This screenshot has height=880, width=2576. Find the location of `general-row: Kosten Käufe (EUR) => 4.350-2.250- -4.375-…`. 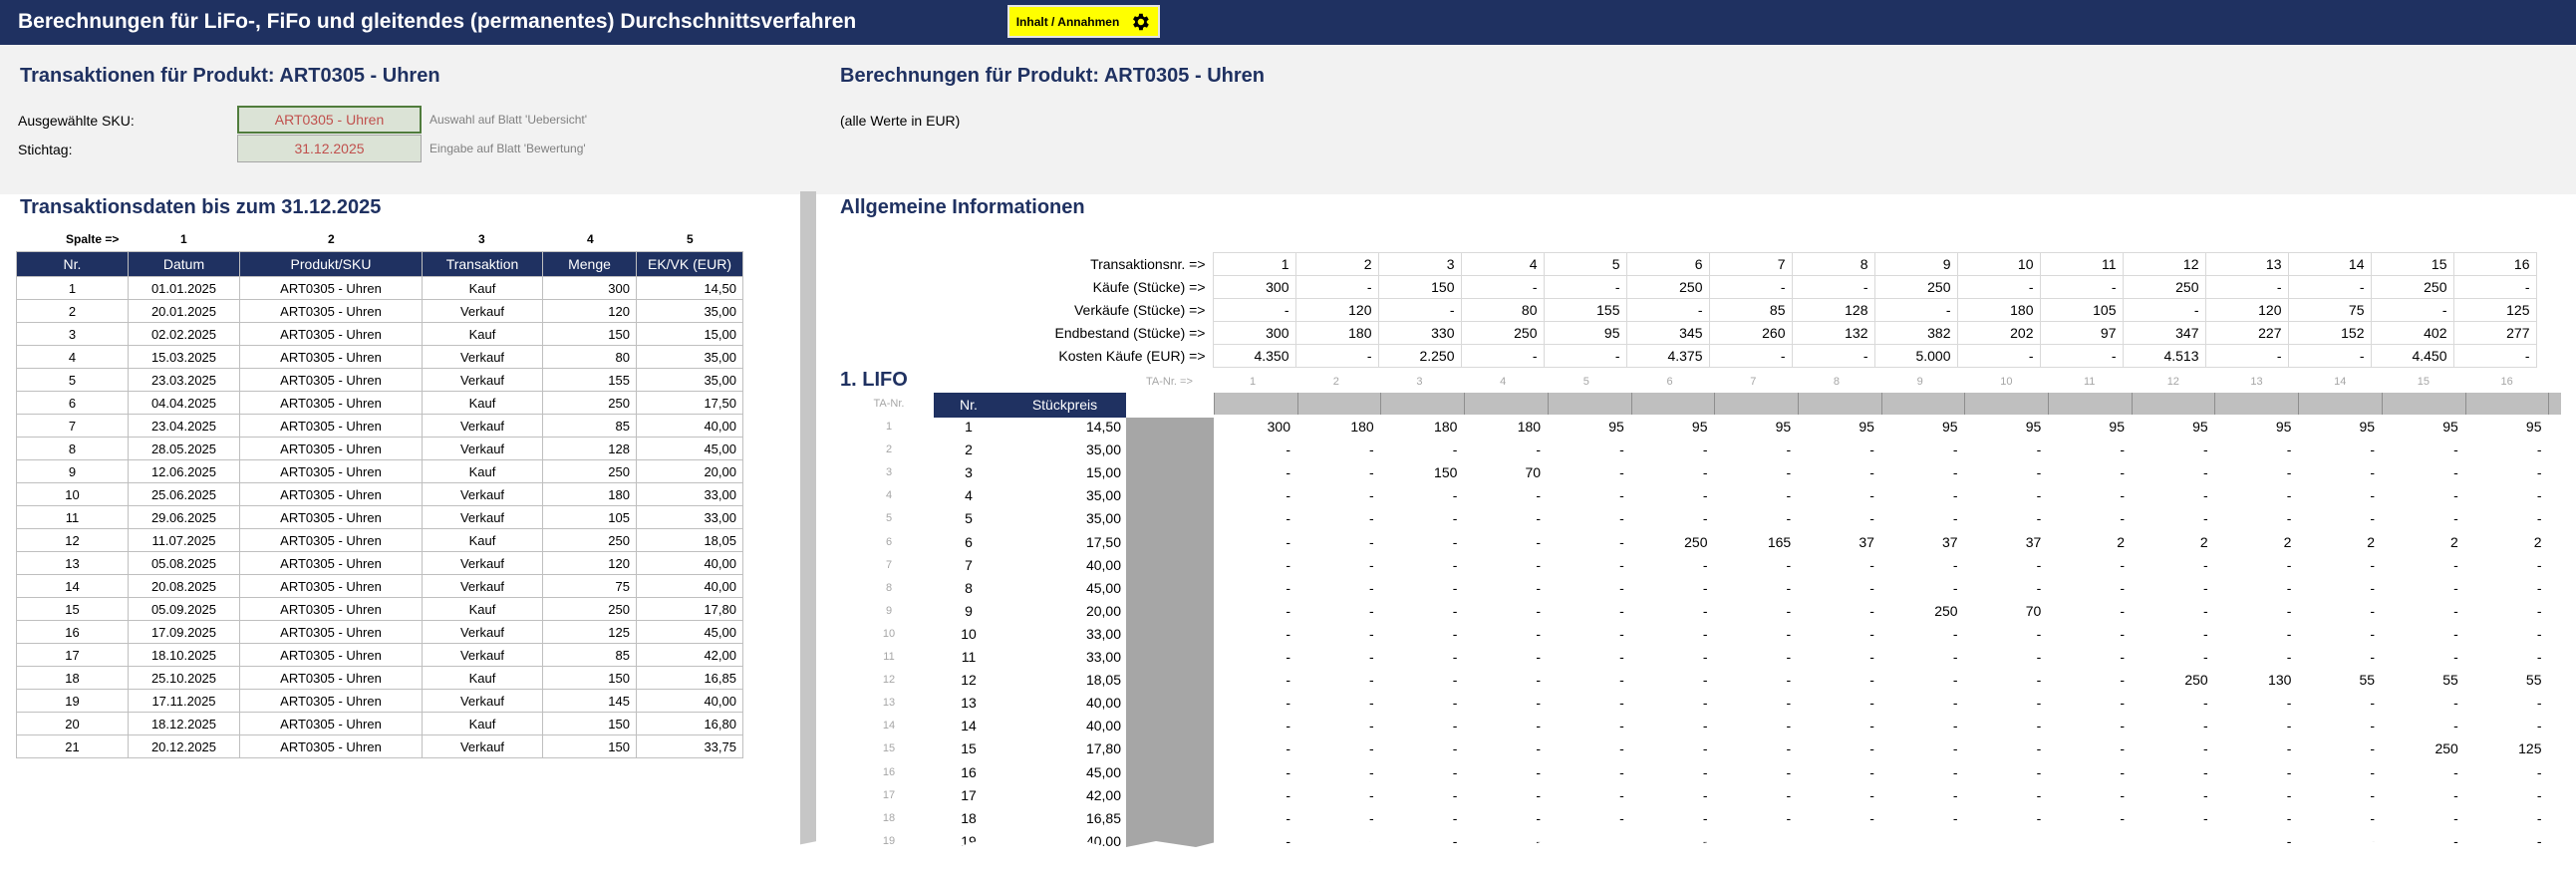

general-row: Kosten Käufe (EUR) => 4.350-2.250- -4.375-… is located at coordinates (1688, 356).